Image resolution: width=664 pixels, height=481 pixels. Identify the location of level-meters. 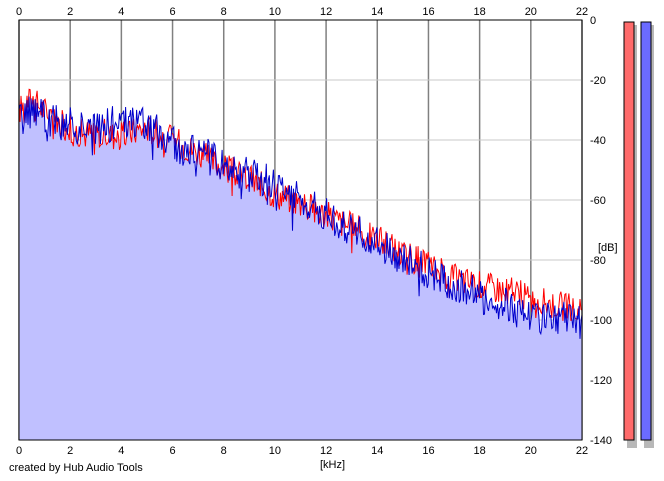
(638, 234).